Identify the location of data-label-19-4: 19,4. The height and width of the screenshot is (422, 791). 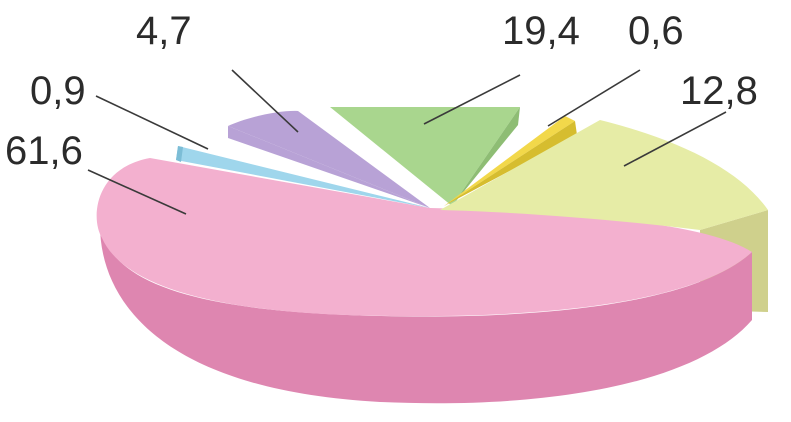
(541, 31).